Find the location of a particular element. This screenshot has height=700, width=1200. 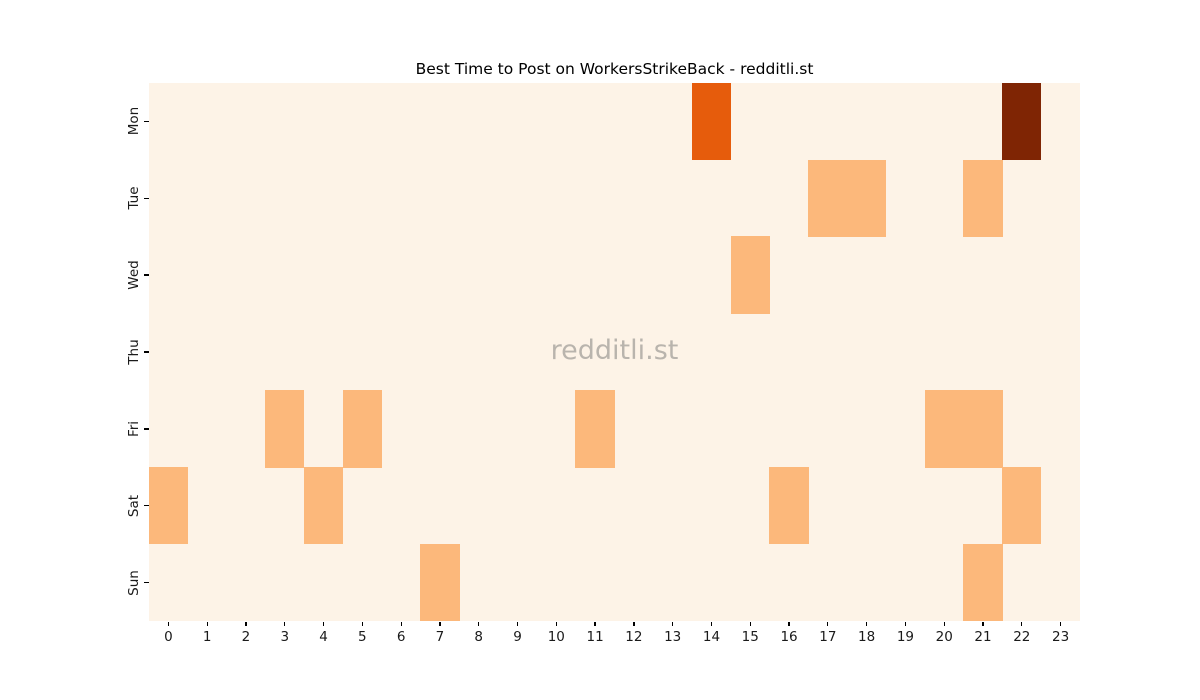

x-tick-label: 14 is located at coordinates (711, 637).